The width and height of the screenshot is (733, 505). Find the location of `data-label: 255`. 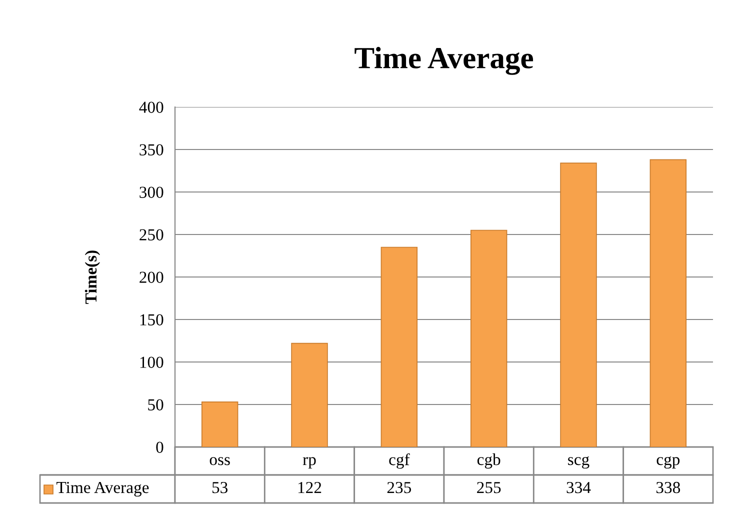

data-label: 255 is located at coordinates (489, 488).